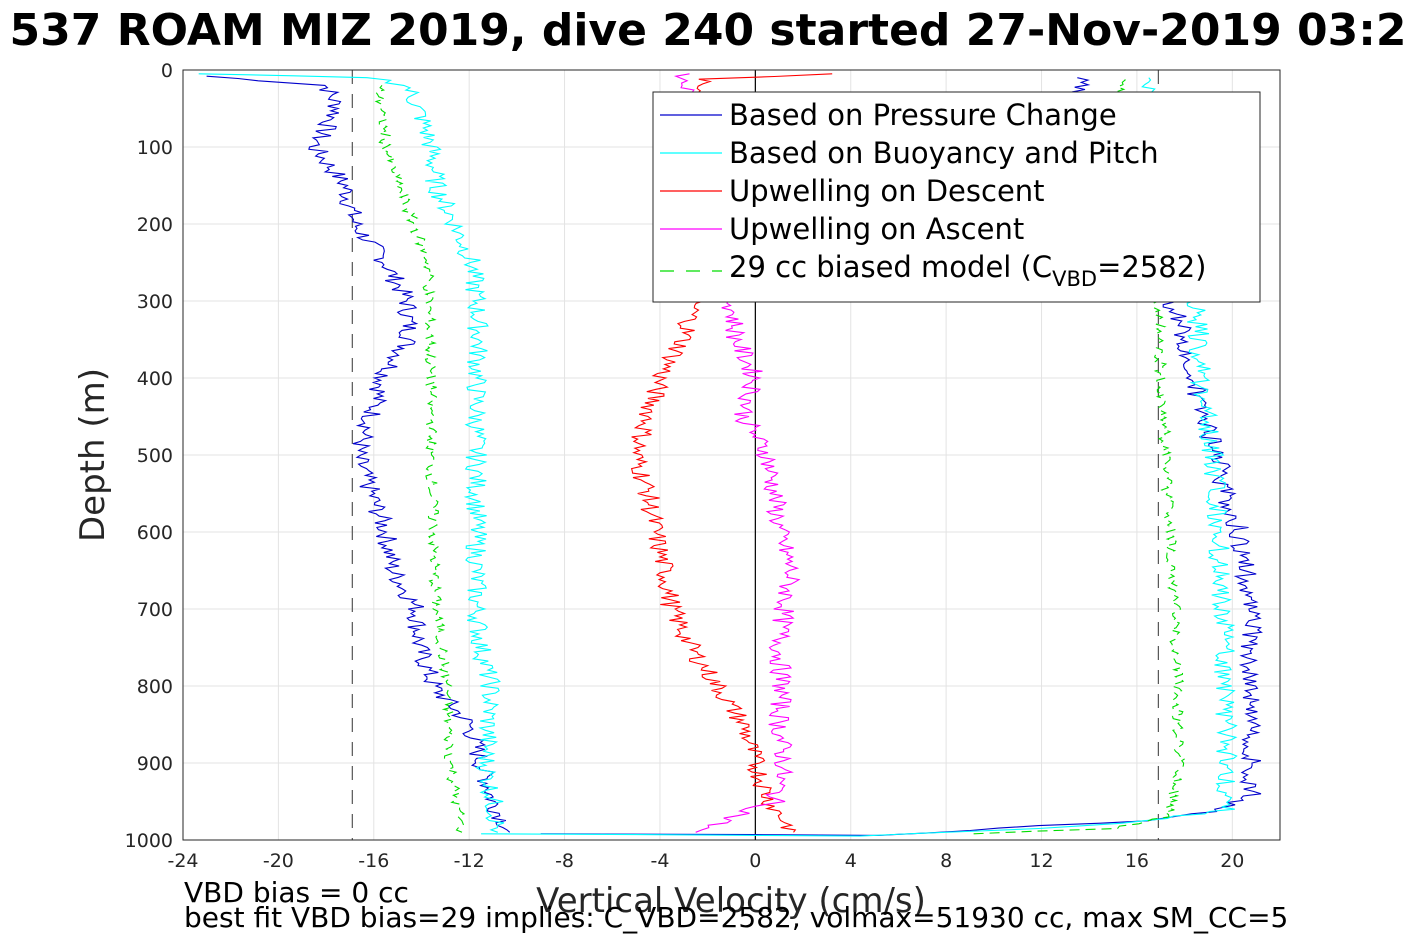  I want to click on legend-label-biased-model-sub: VBD, so click(1074, 279).